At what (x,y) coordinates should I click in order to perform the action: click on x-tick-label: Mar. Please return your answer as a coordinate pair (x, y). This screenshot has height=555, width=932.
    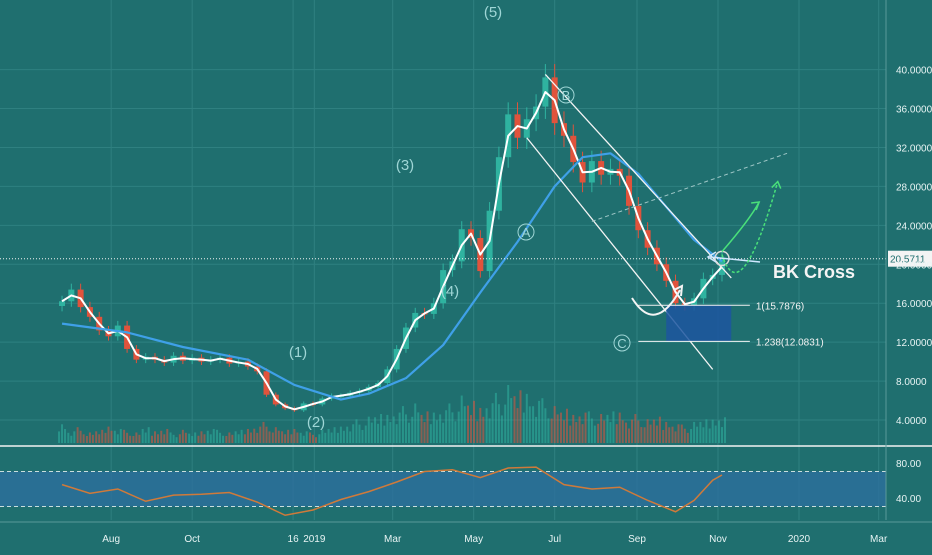
    Looking at the image, I should click on (393, 539).